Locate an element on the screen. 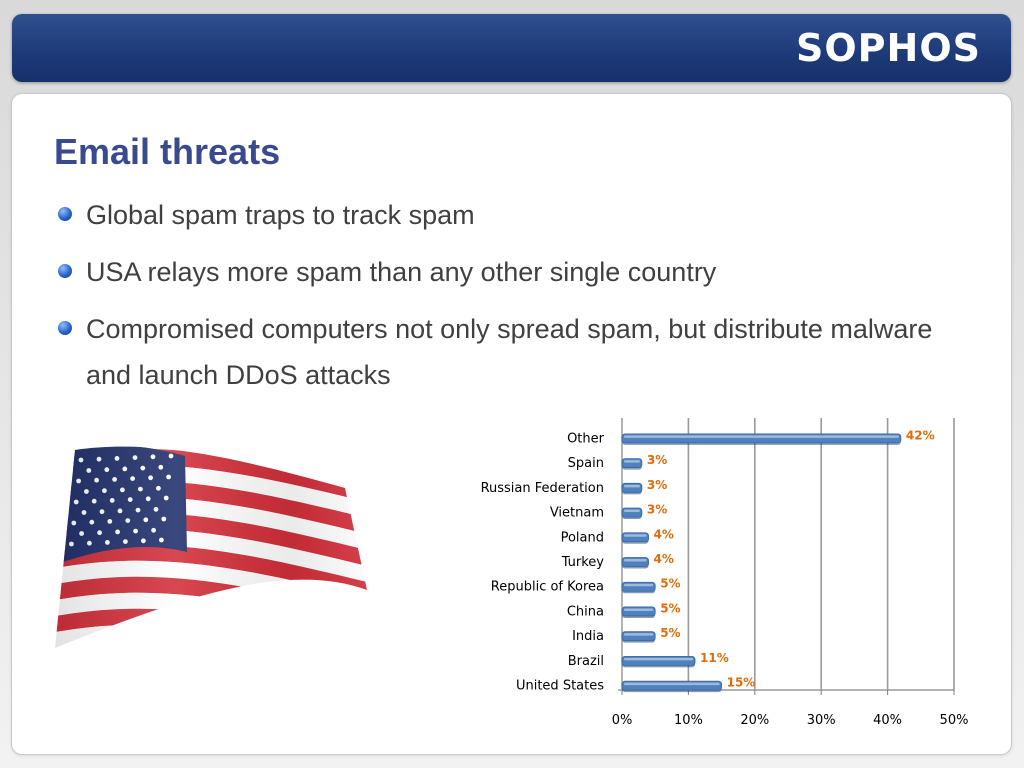 Image resolution: width=1024 pixels, height=768 pixels. sophos-logo: SOPHOS is located at coordinates (888, 48).